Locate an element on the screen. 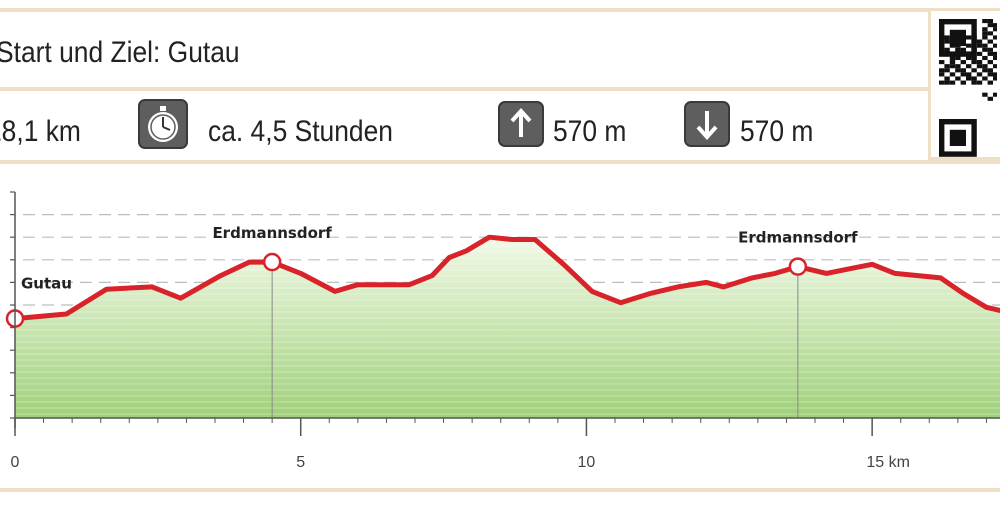 The height and width of the screenshot is (520, 1000). qr-code-icon is located at coordinates (964, 84).